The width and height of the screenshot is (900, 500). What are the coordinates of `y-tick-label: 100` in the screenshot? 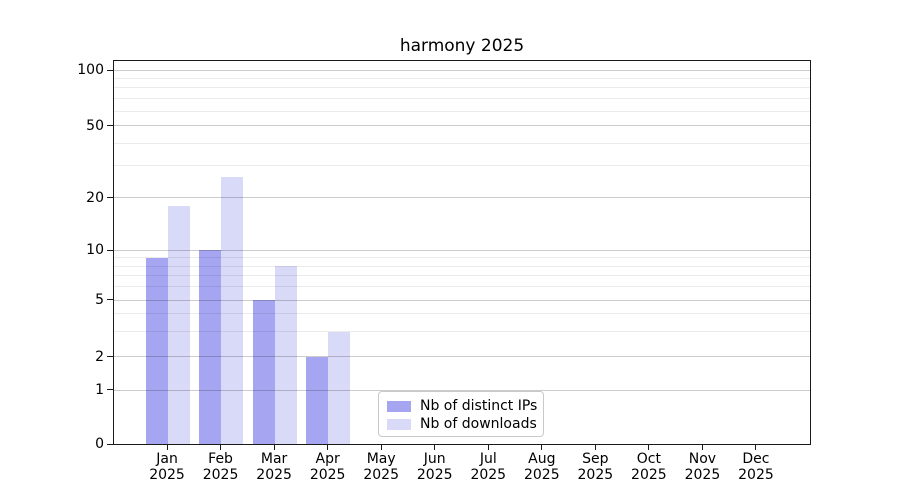 It's located at (90, 70).